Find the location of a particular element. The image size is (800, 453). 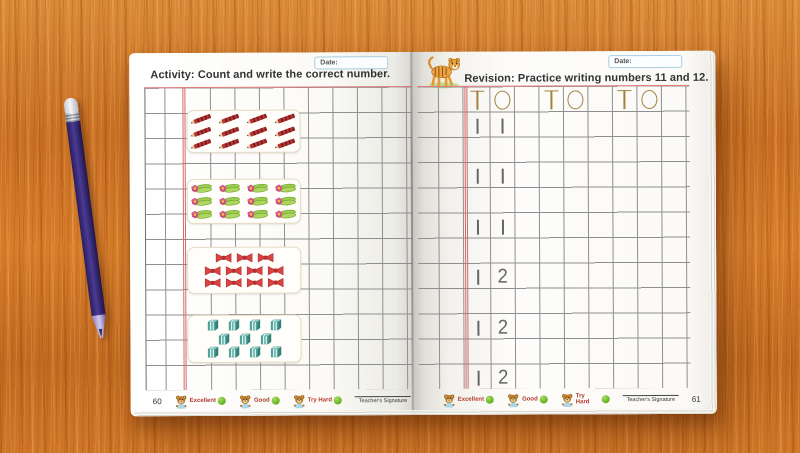

signature-label: Teacher's Signature is located at coordinates (651, 400).